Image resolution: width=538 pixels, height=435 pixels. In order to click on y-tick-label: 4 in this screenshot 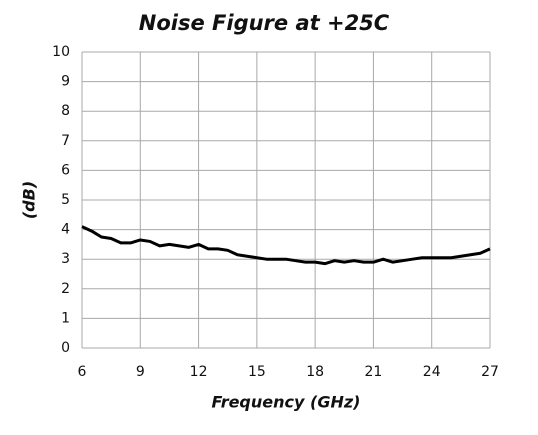, I will do `click(65, 230)`.